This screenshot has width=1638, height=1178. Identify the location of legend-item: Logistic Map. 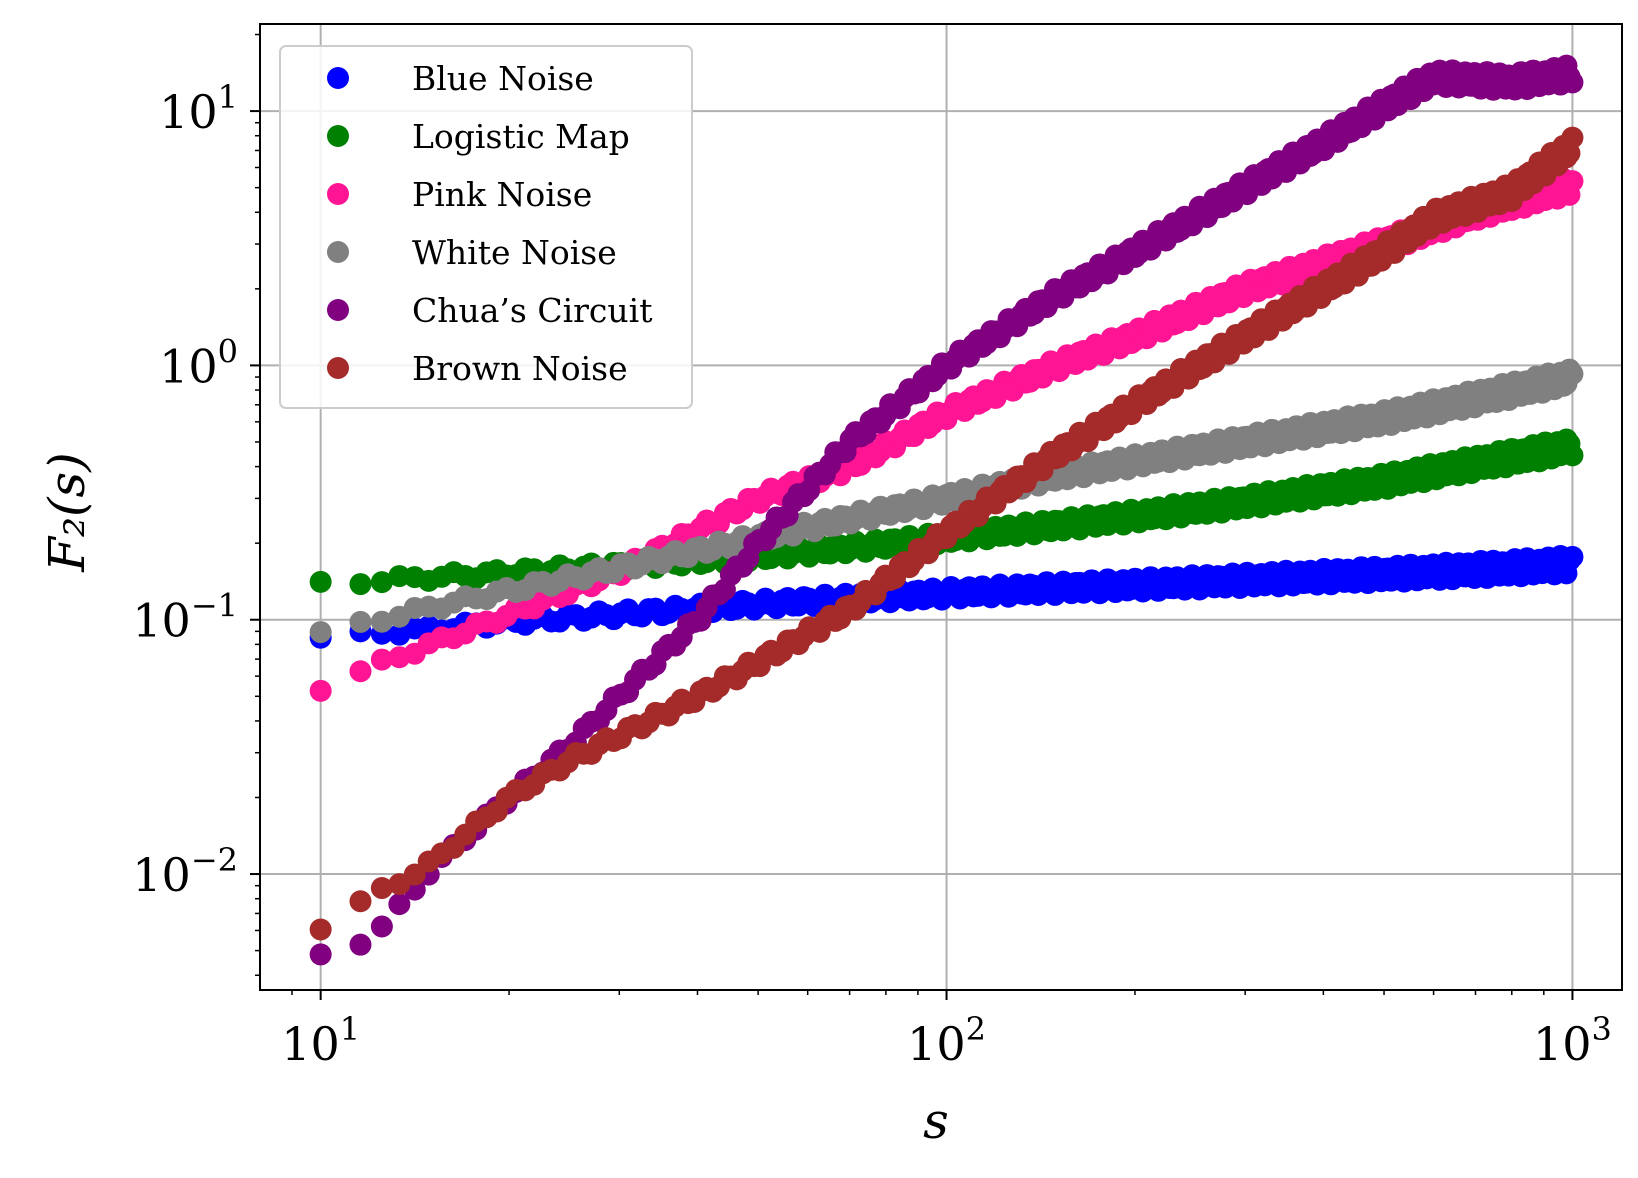
(478, 136).